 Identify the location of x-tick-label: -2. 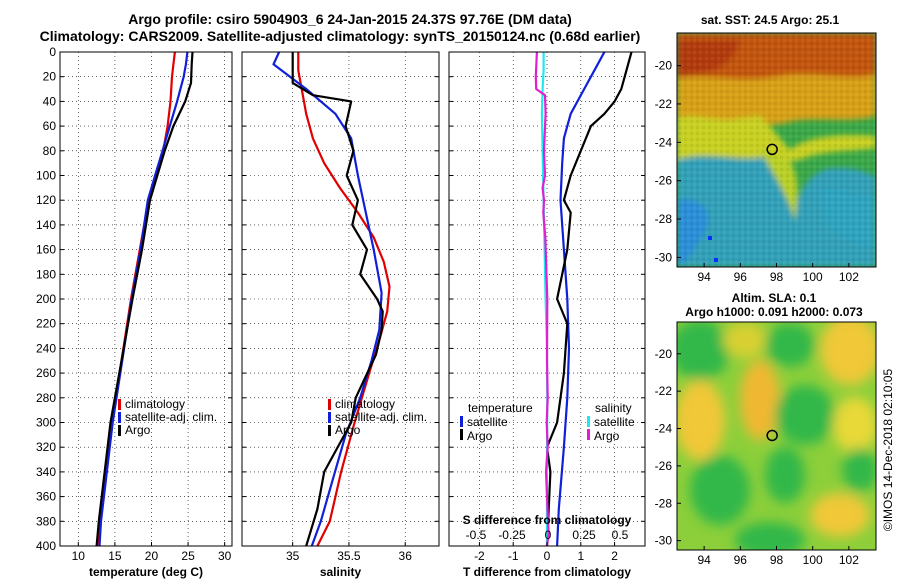
(479, 556).